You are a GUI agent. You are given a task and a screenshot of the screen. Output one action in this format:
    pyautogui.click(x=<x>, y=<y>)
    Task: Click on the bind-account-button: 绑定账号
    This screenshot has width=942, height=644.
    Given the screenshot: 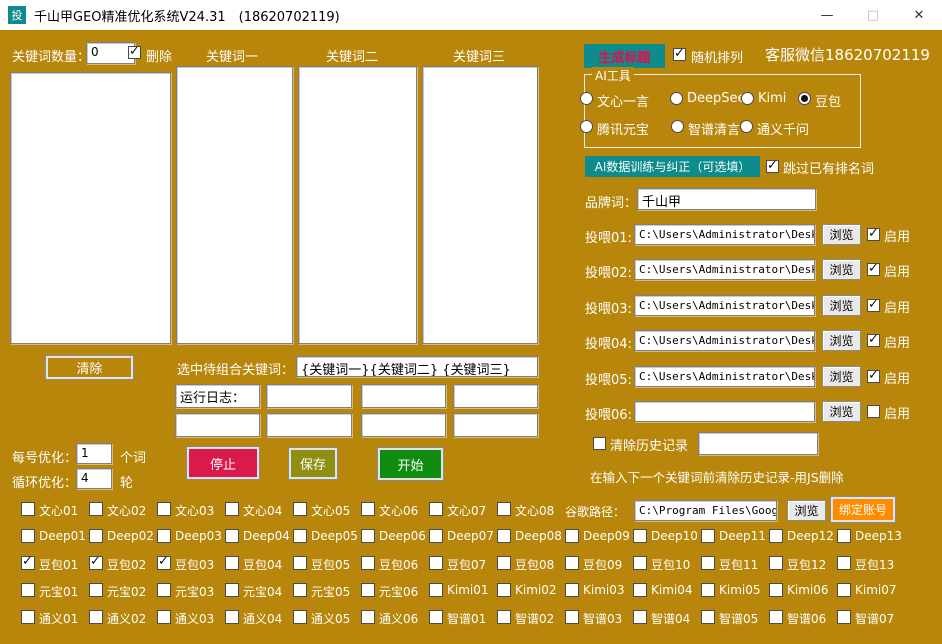 What is the action you would take?
    pyautogui.click(x=863, y=509)
    